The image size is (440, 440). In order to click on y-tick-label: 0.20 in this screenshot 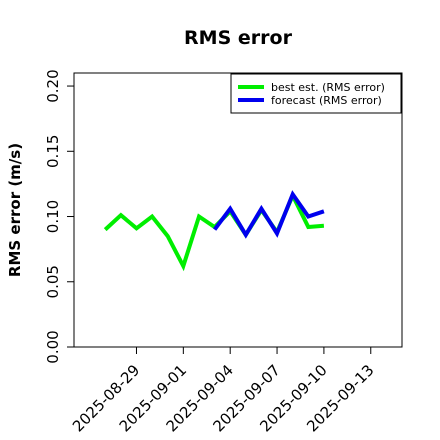, I will do `click(53, 85)`.